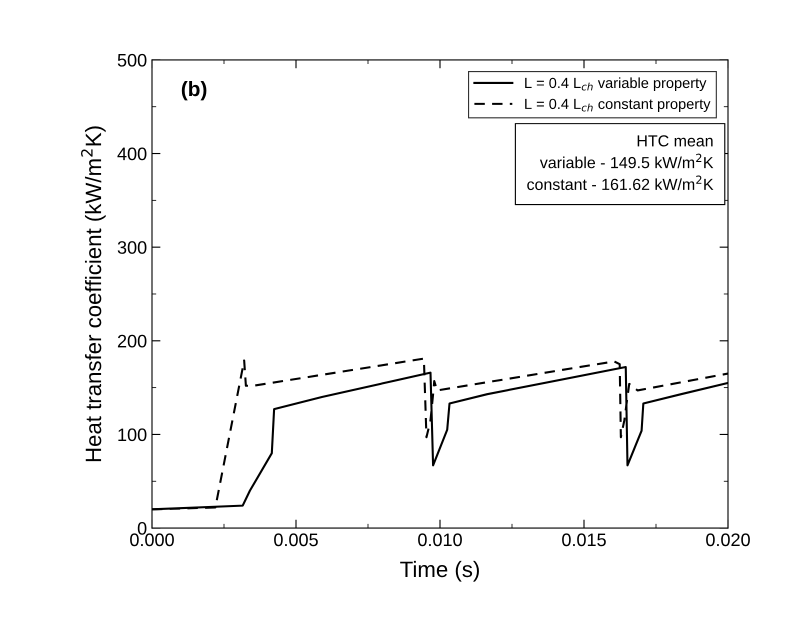  I want to click on x-tick-label: 0.000, so click(152, 539).